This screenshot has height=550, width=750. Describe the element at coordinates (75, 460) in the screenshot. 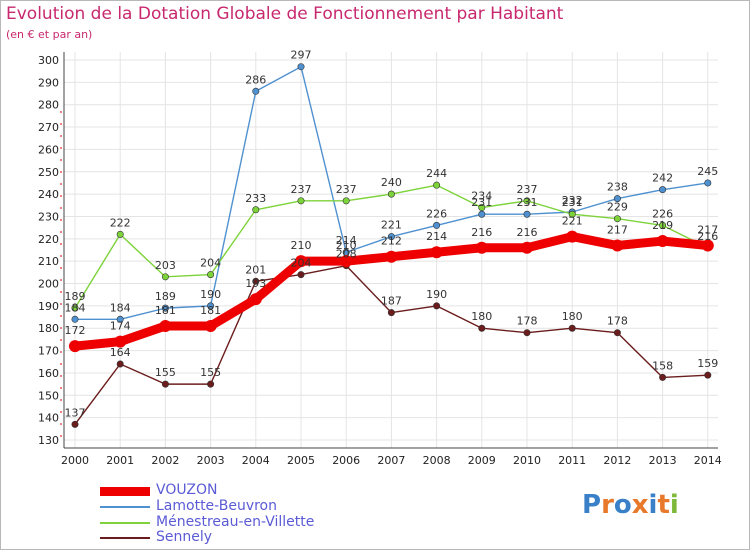

I see `x-tick-label: 2000` at that location.